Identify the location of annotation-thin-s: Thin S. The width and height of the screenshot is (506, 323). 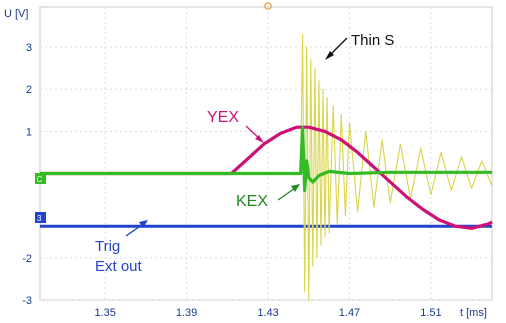
(359, 46).